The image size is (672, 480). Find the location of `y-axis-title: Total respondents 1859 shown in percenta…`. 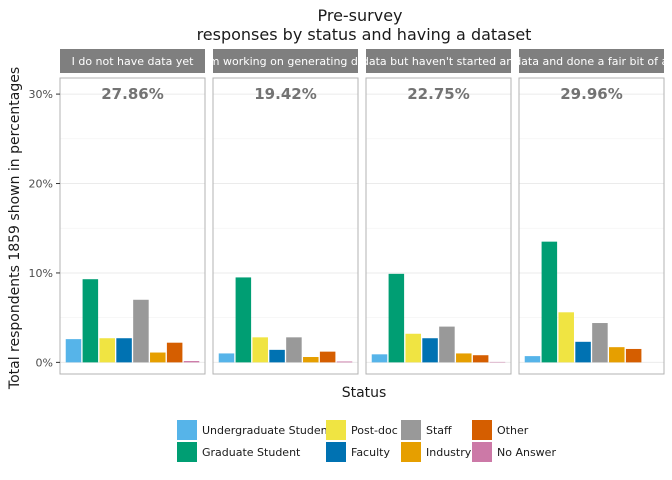

y-axis-title: Total respondents 1859 shown in percenta… is located at coordinates (15, 228).